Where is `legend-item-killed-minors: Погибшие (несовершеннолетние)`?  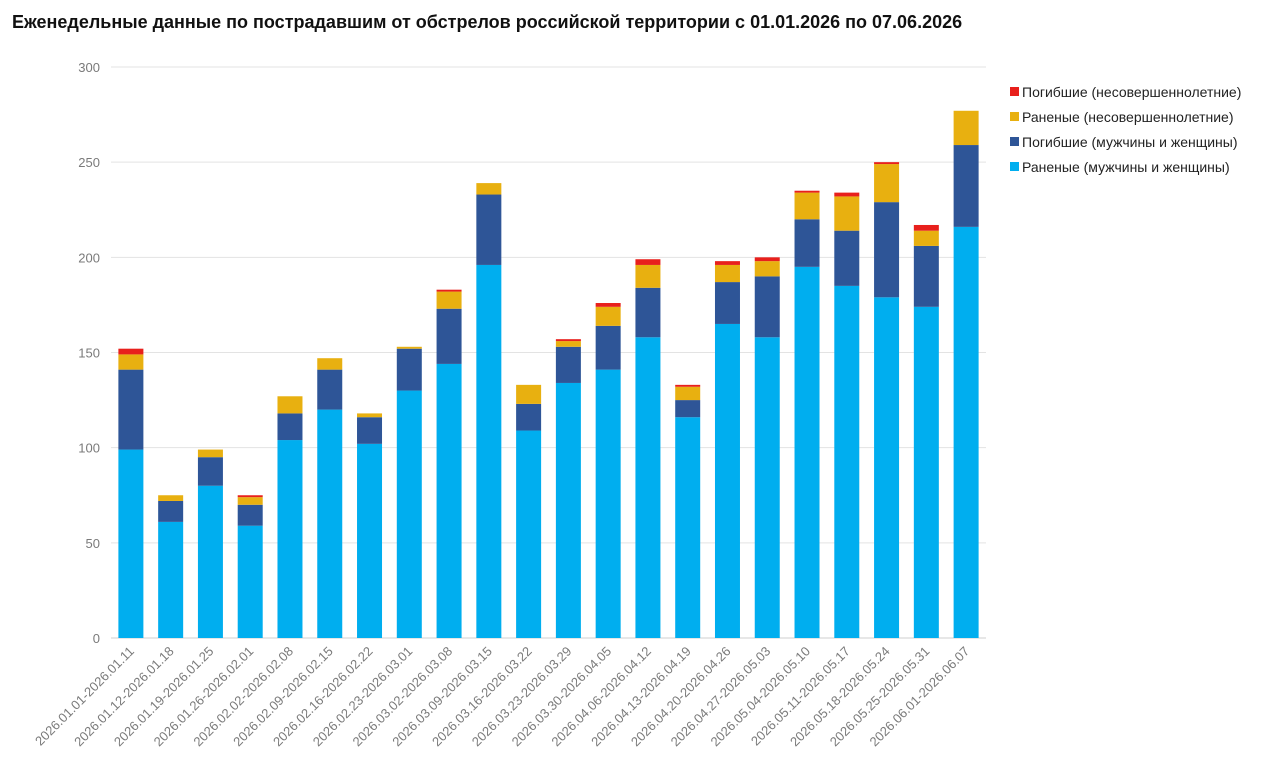
legend-item-killed-minors: Погибшие (несовершеннолетние) is located at coordinates (1125, 91).